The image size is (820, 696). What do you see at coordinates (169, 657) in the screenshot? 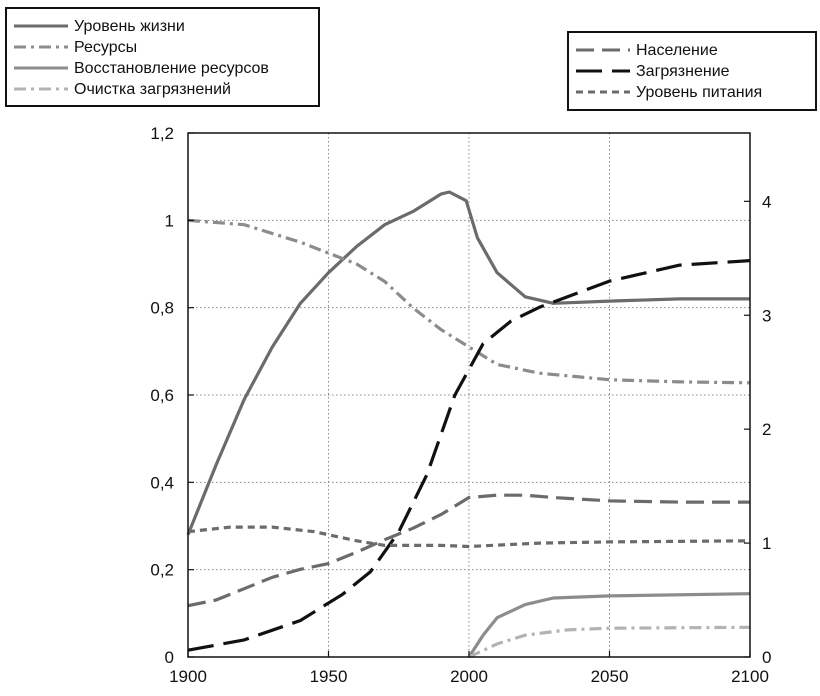
I see `y-left-tick-label: 0` at bounding box center [169, 657].